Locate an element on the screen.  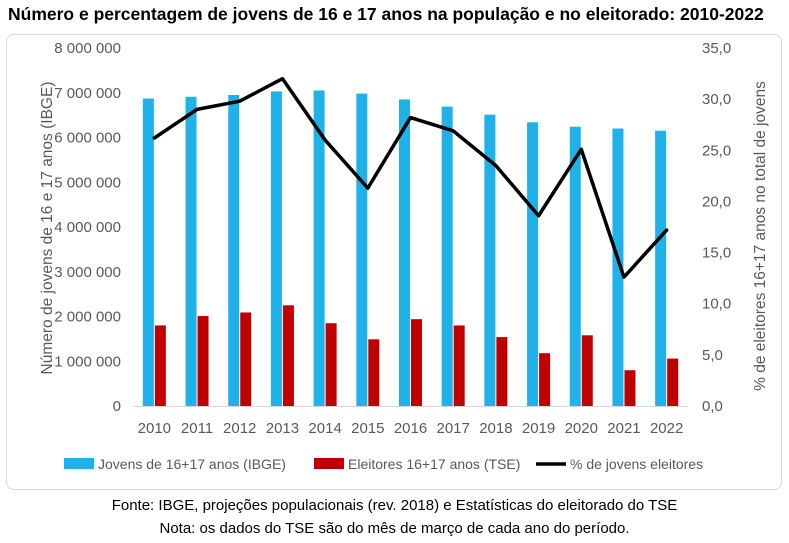
y2-tick-label: 15,0 is located at coordinates (716, 253).